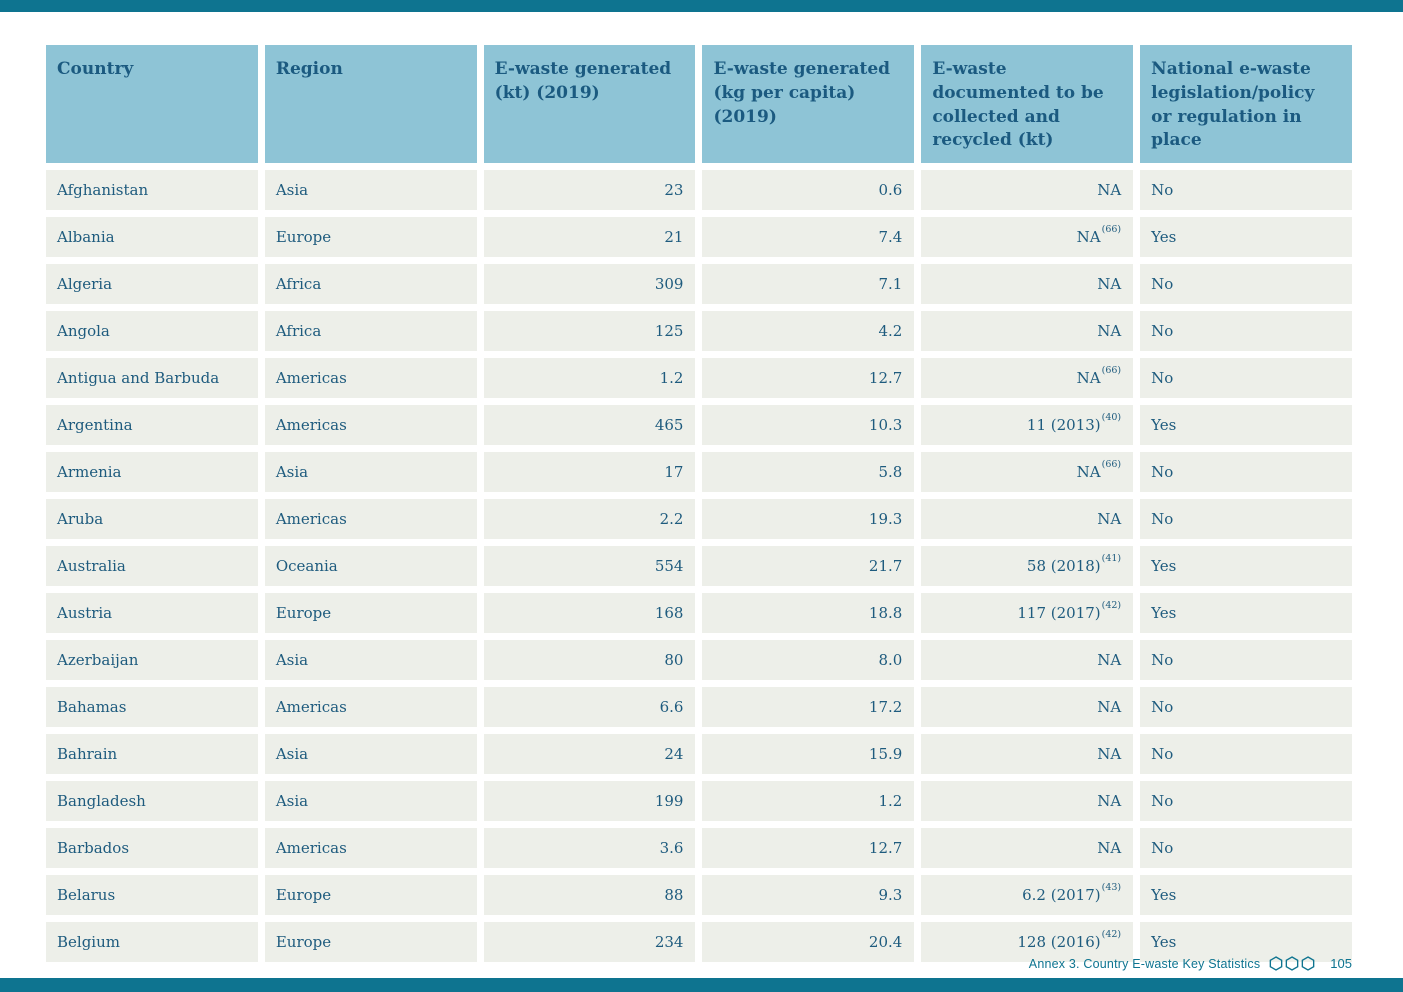 This screenshot has width=1403, height=992. Describe the element at coordinates (808, 801) in the screenshot. I see `cell-ewaste-kg-per-capita: 1.2` at that location.